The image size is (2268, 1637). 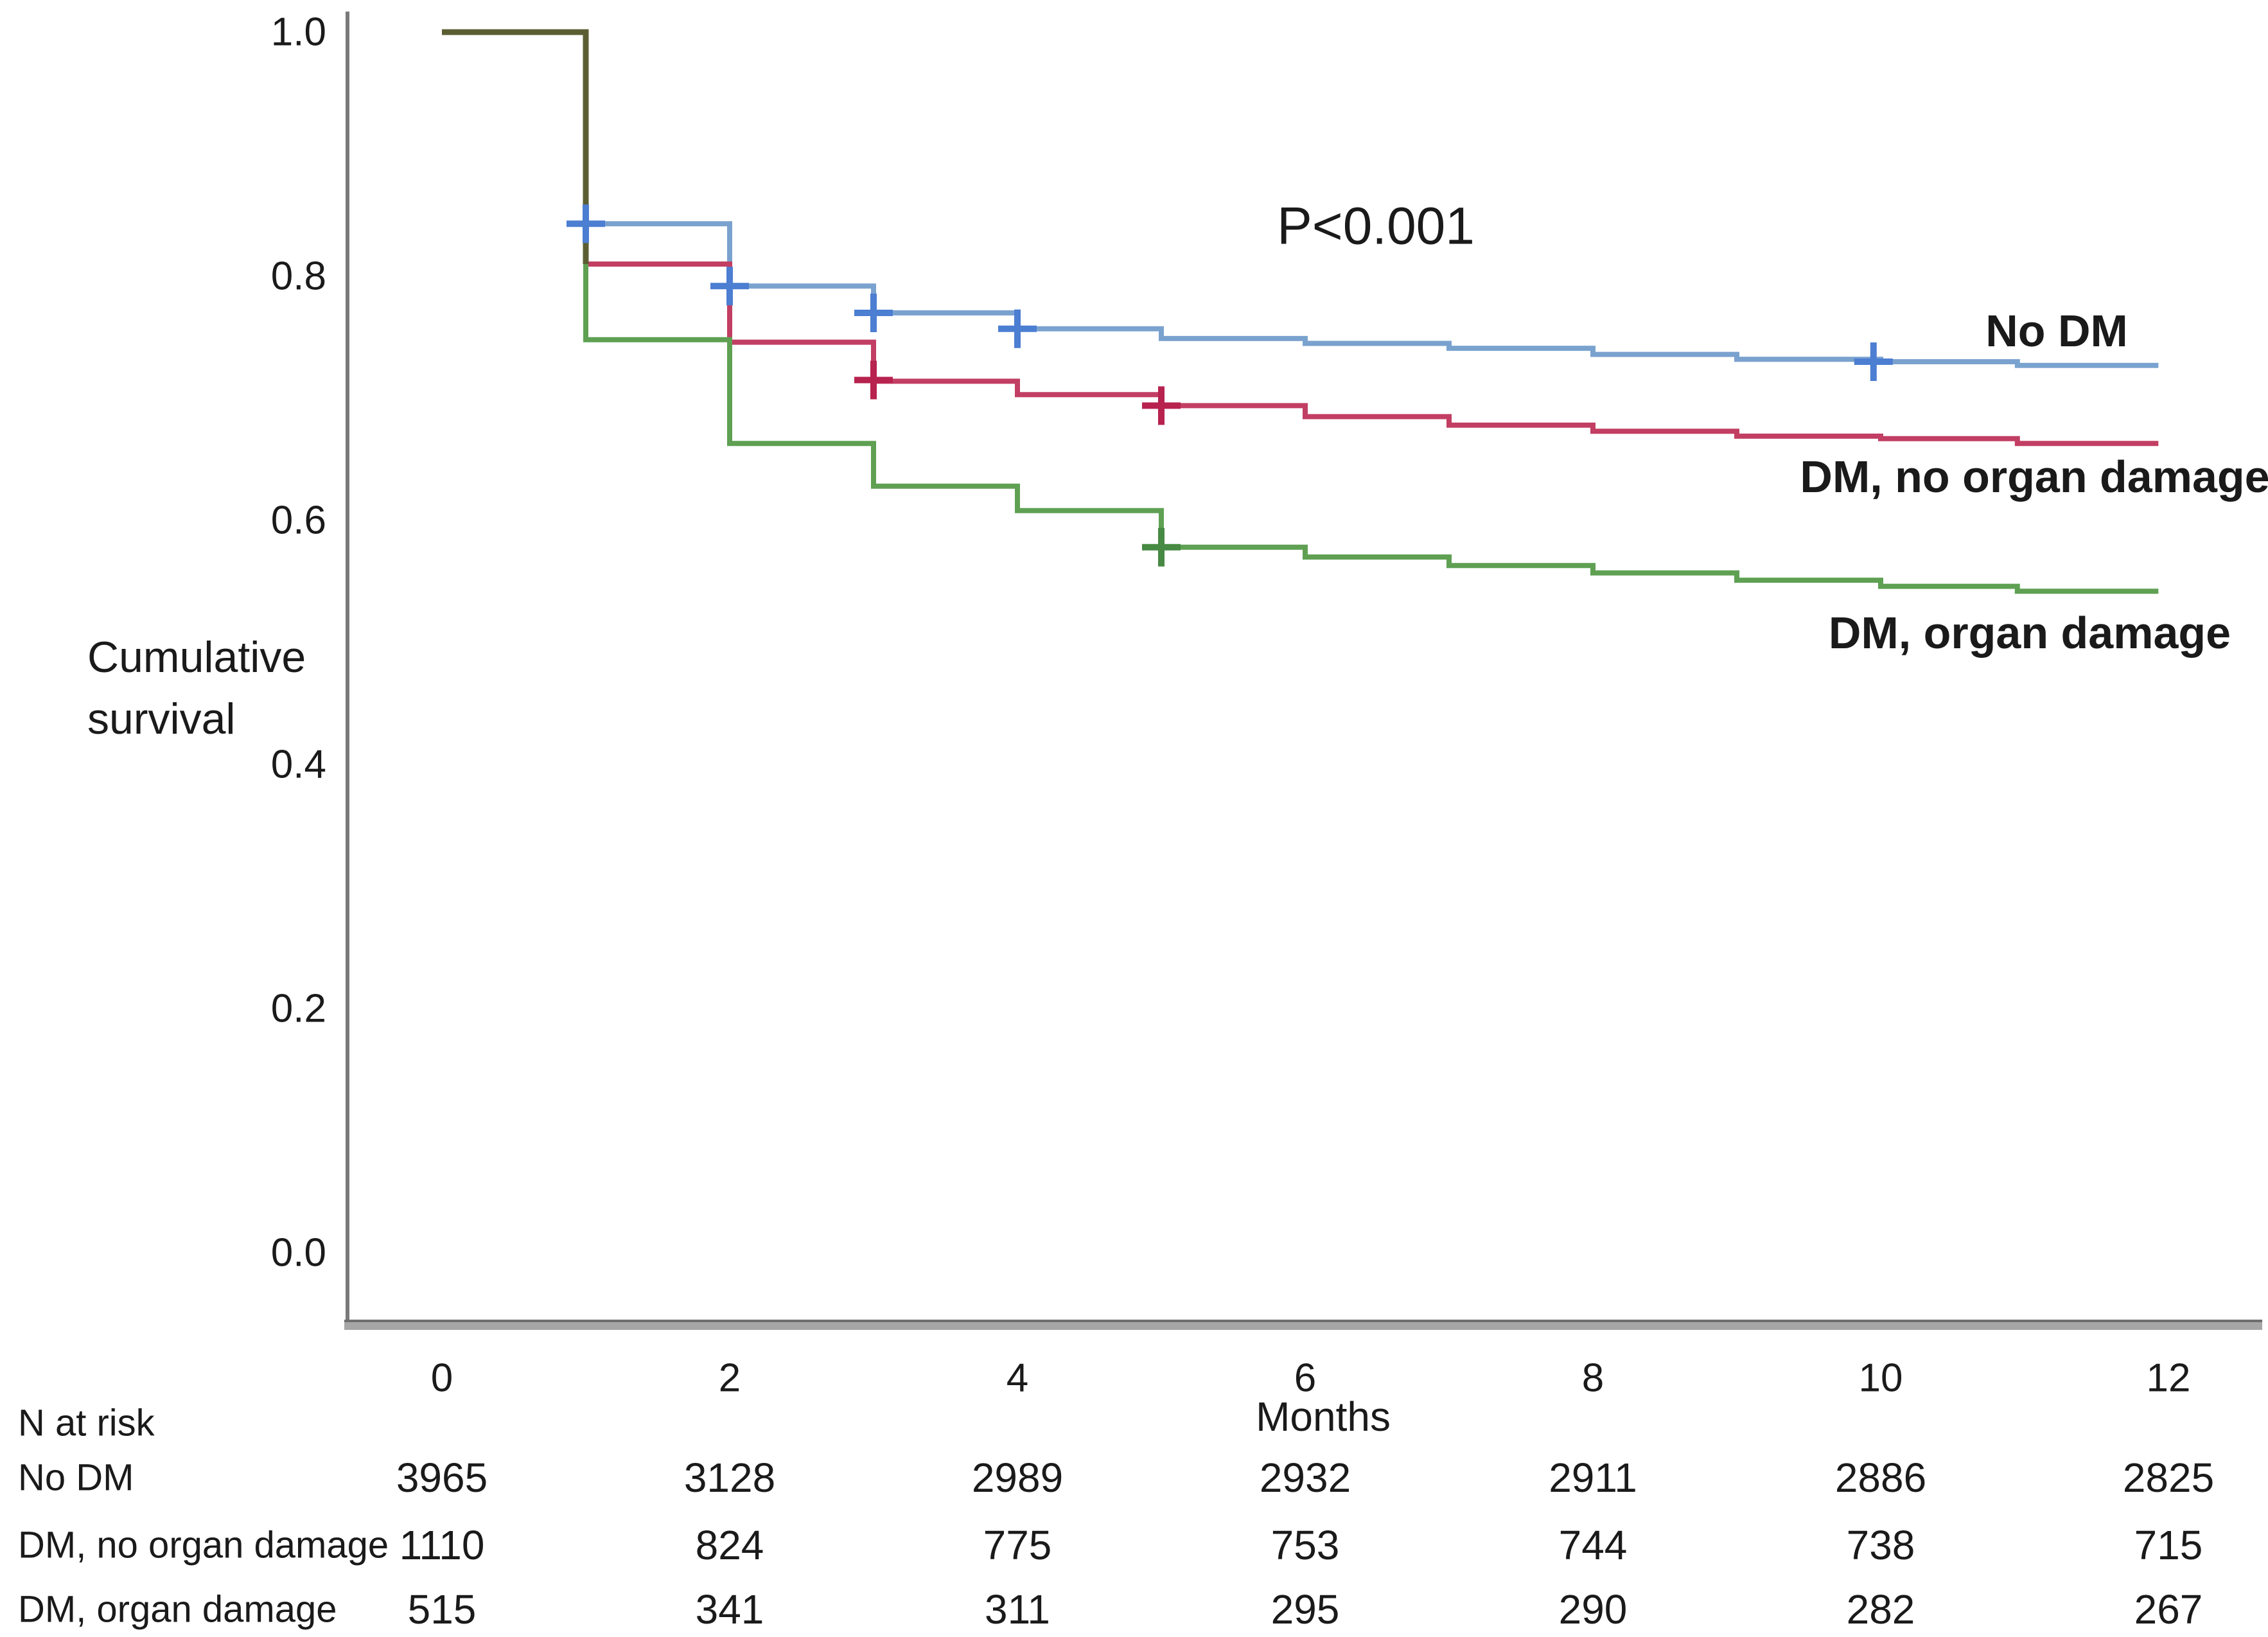 I want to click on y-axis-title-line2: survival, so click(x=161, y=719).